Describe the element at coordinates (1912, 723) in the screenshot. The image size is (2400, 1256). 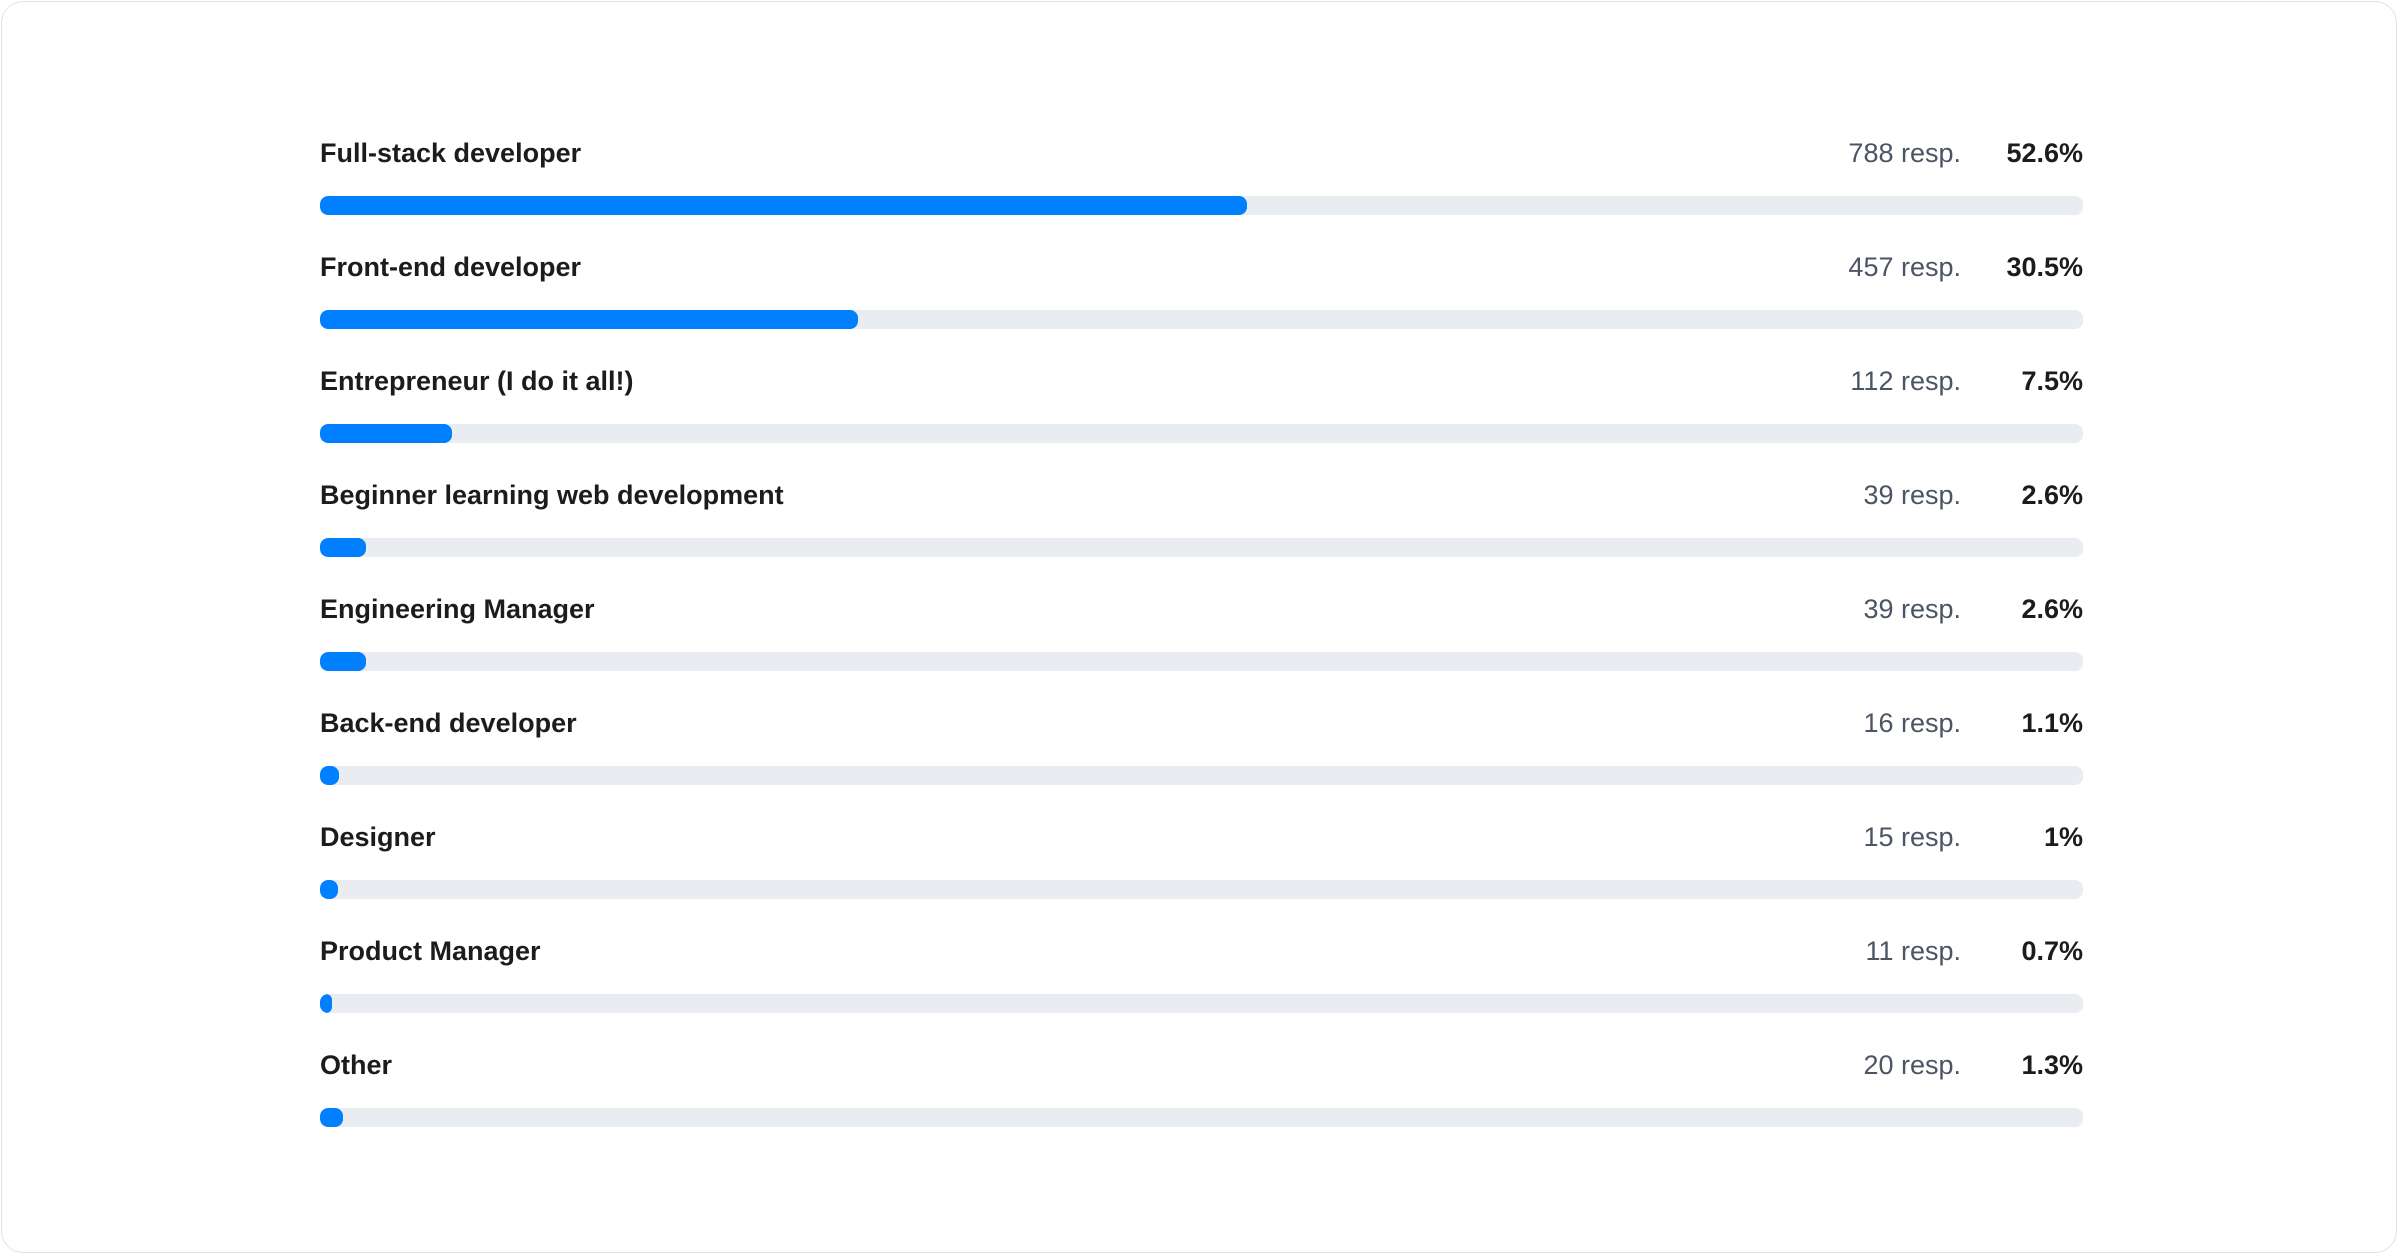
I see `response-count: 16 resp.` at that location.